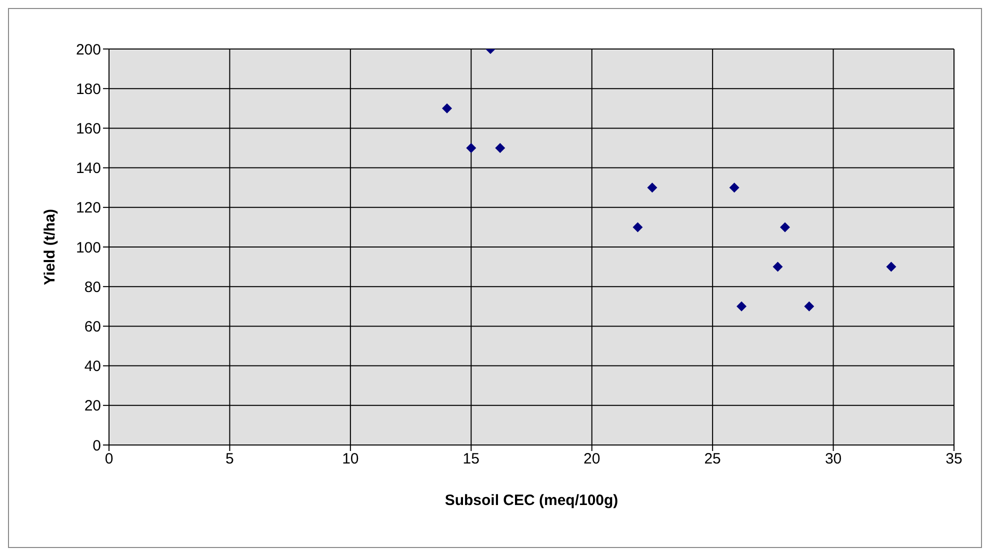  Describe the element at coordinates (592, 459) in the screenshot. I see `x-tick-label: 20` at that location.